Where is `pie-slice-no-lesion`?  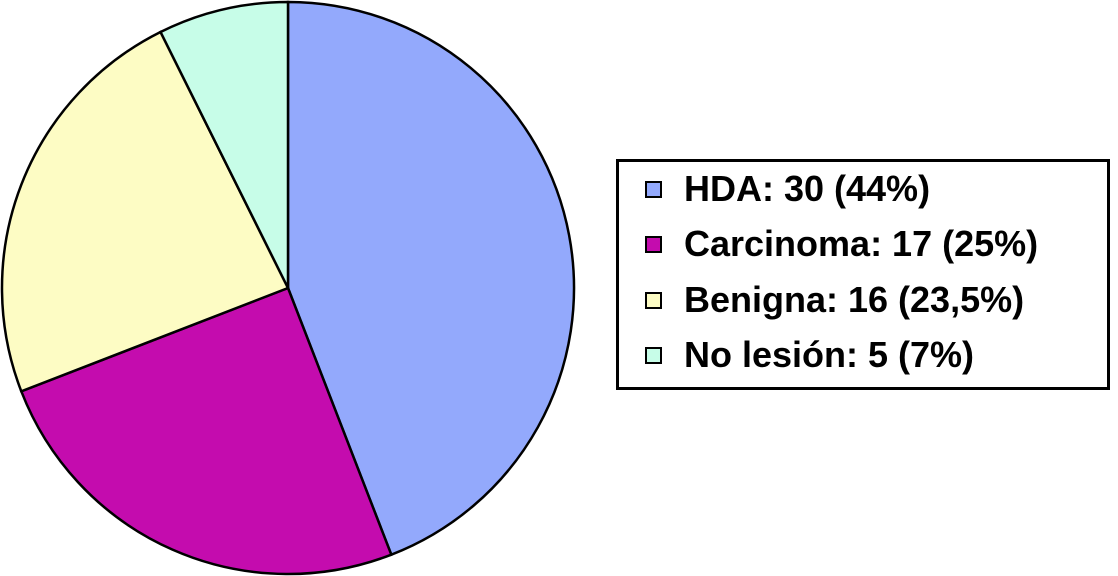
pie-slice-no-lesion is located at coordinates (224, 144).